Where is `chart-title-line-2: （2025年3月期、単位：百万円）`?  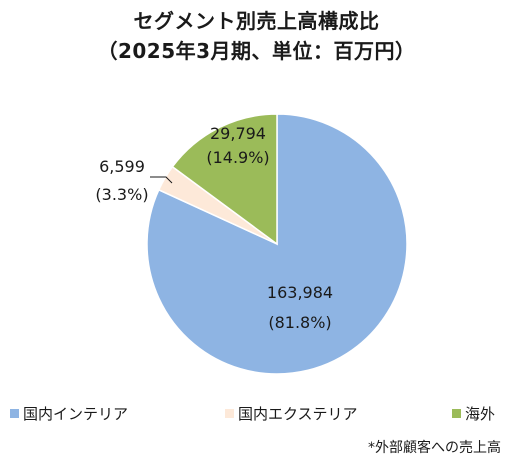 chart-title-line-2: （2025年3月期、単位：百万円） is located at coordinates (256, 51).